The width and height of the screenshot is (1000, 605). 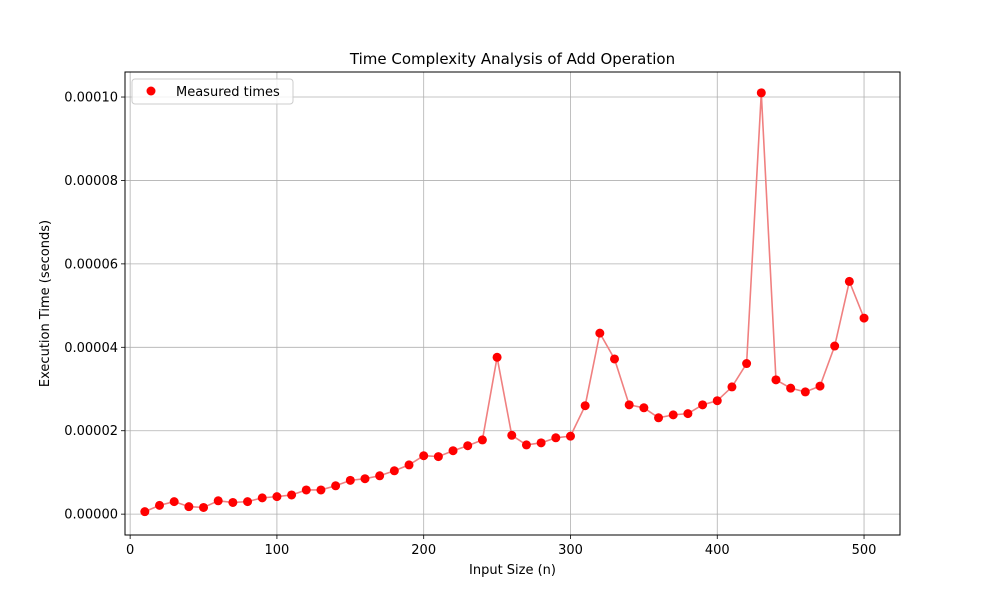 I want to click on x-tick-label: 100, so click(x=277, y=550).